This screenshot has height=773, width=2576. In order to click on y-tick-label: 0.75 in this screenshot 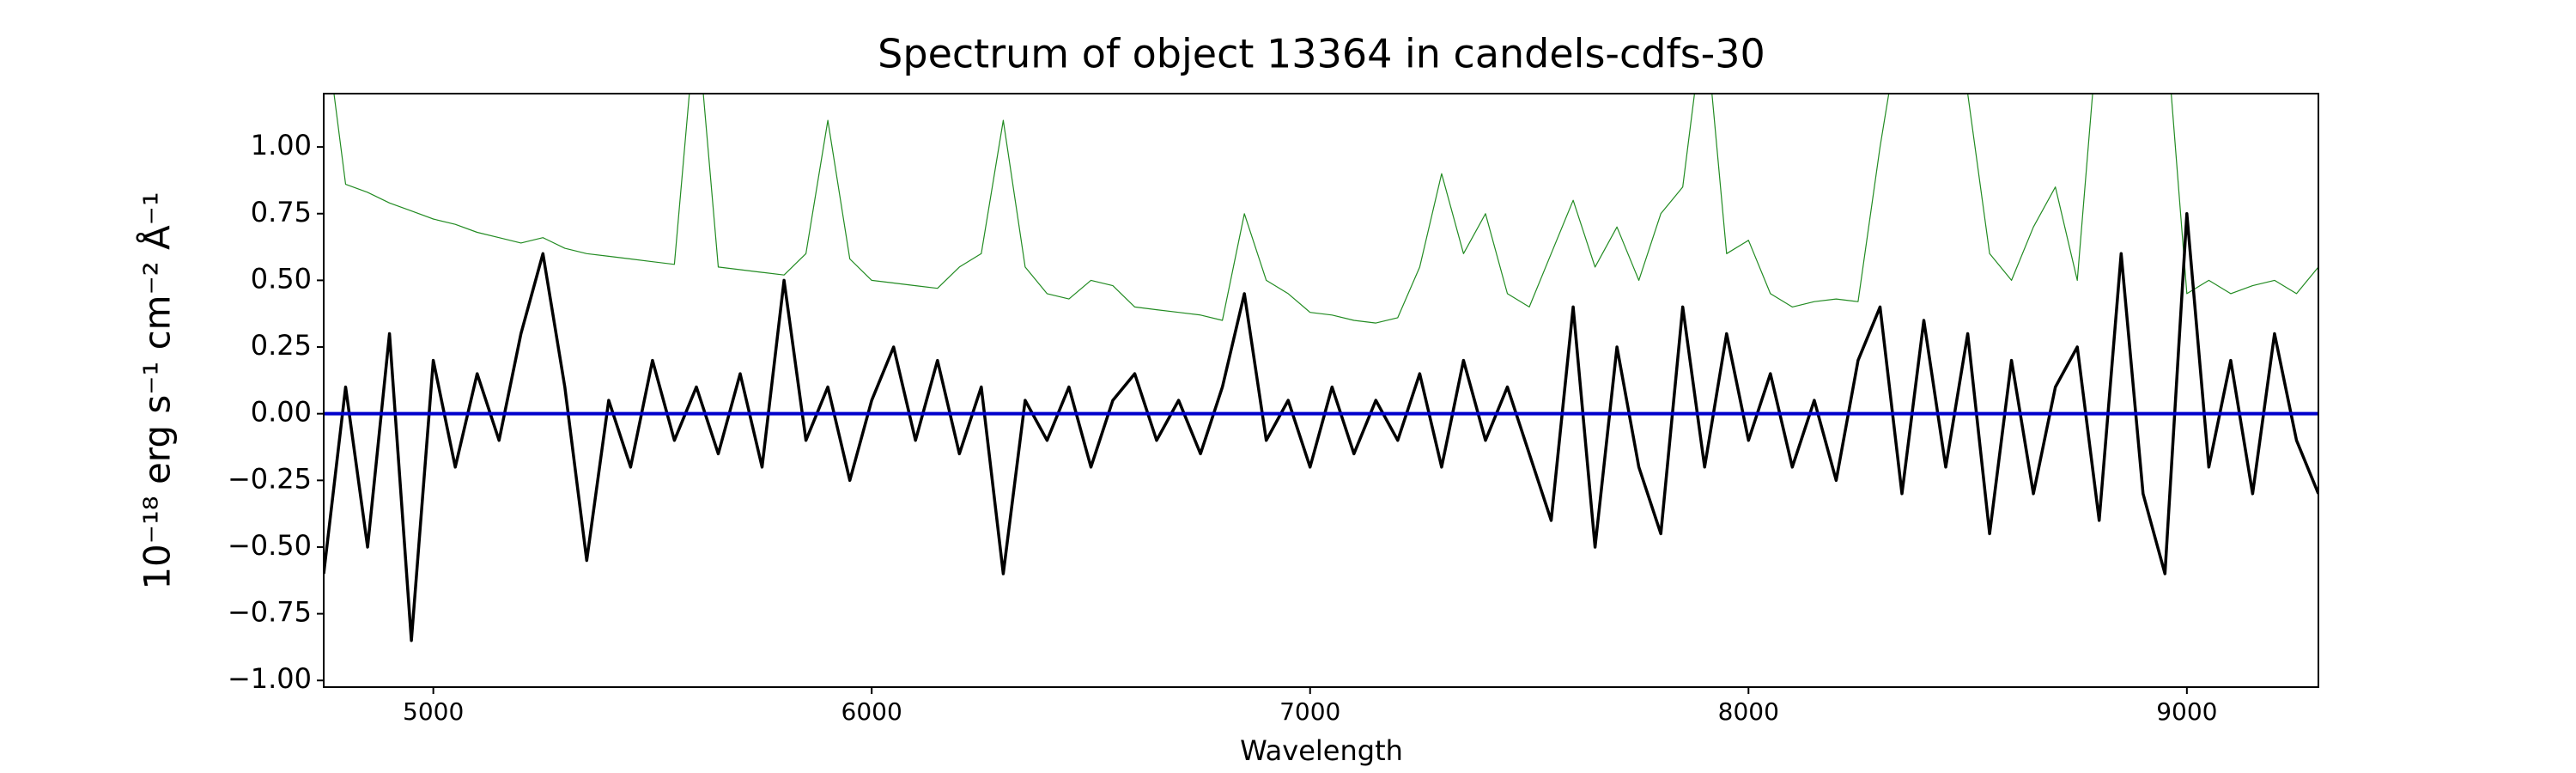, I will do `click(281, 212)`.